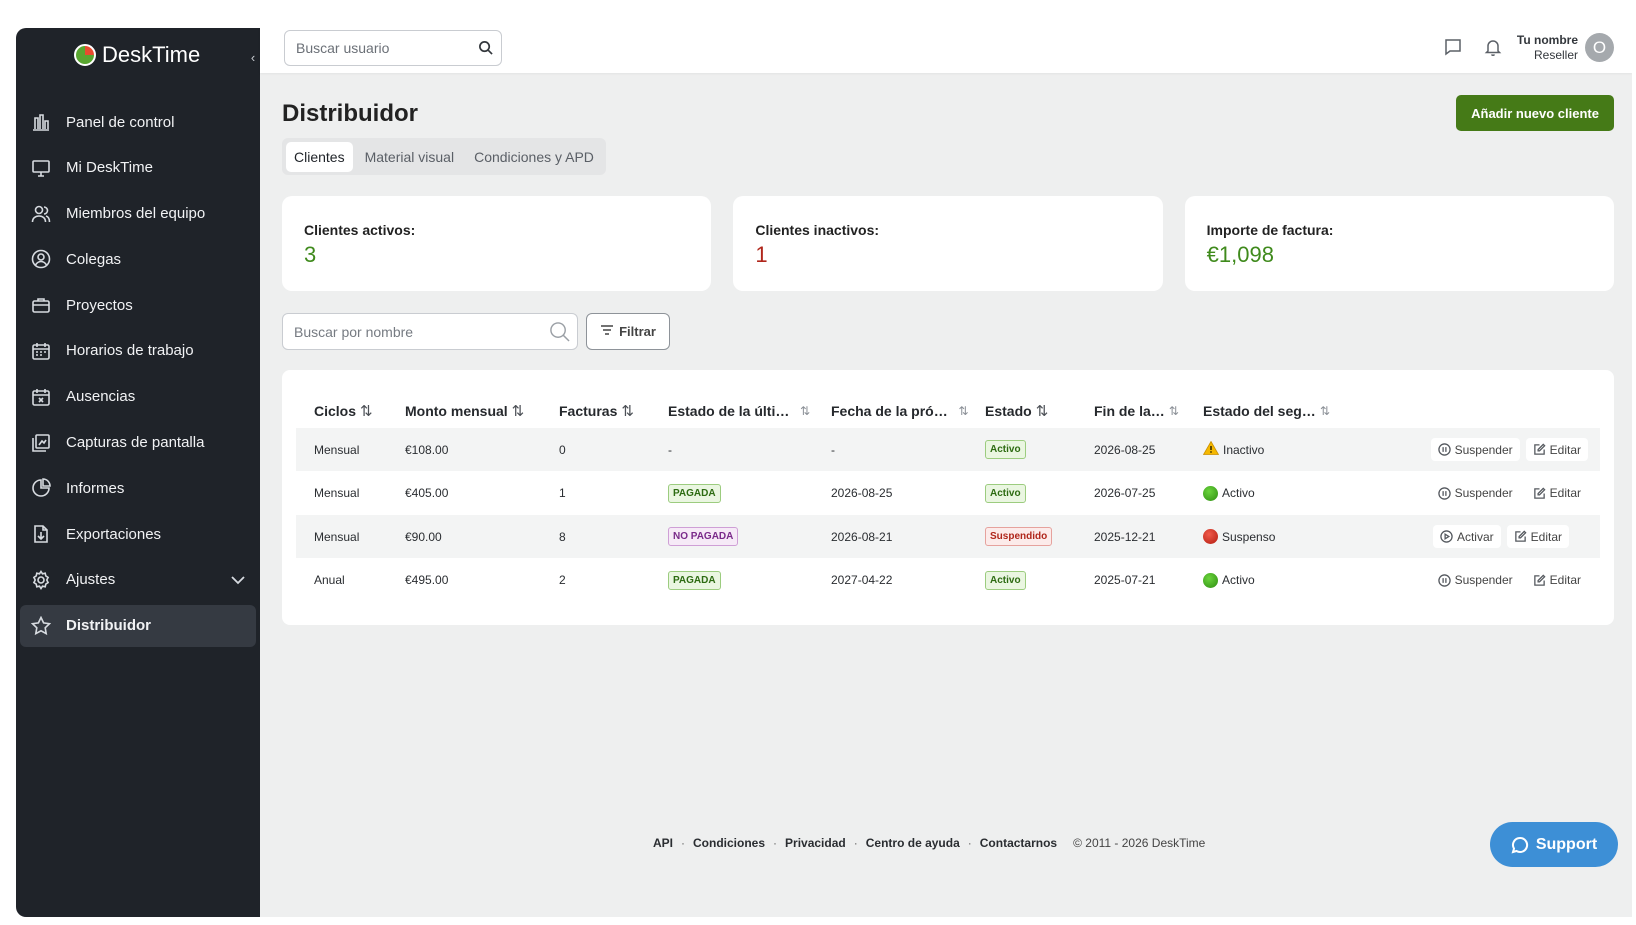 This screenshot has height=925, width=1636. Describe the element at coordinates (253, 57) in the screenshot. I see `collapse-sidebar-icon: ‹` at that location.